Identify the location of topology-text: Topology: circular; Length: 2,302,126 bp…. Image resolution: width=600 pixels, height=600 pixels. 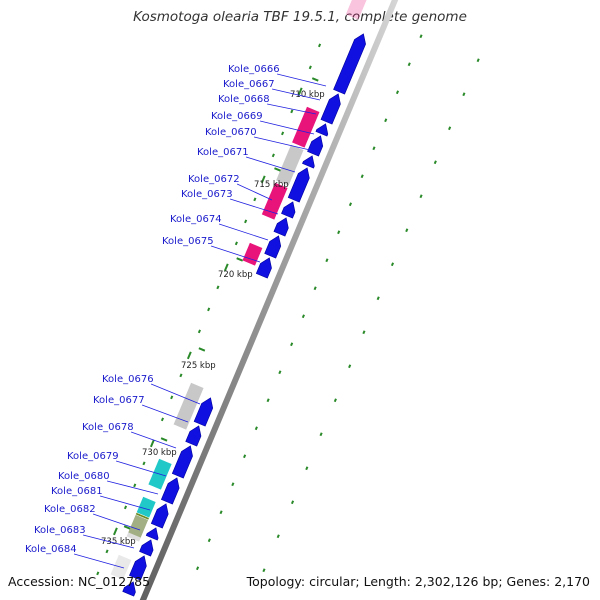
(418, 581).